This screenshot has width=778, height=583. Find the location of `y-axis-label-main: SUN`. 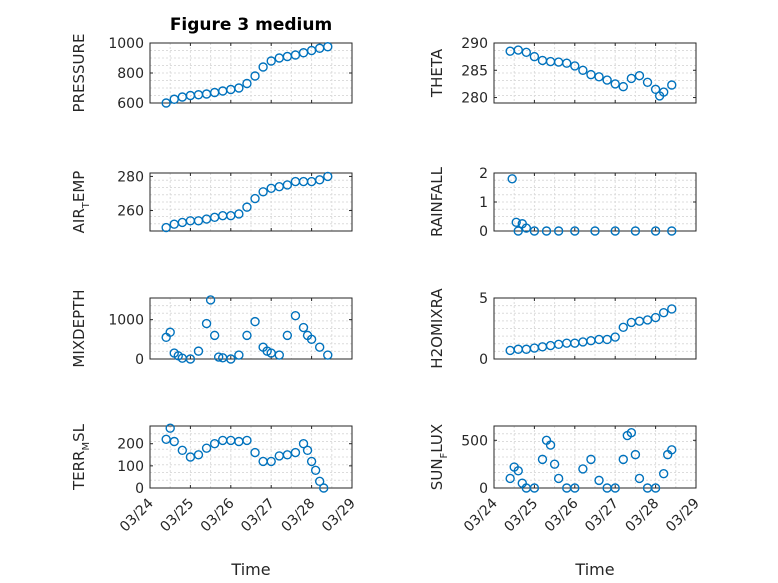

y-axis-label-main: SUN is located at coordinates (437, 474).